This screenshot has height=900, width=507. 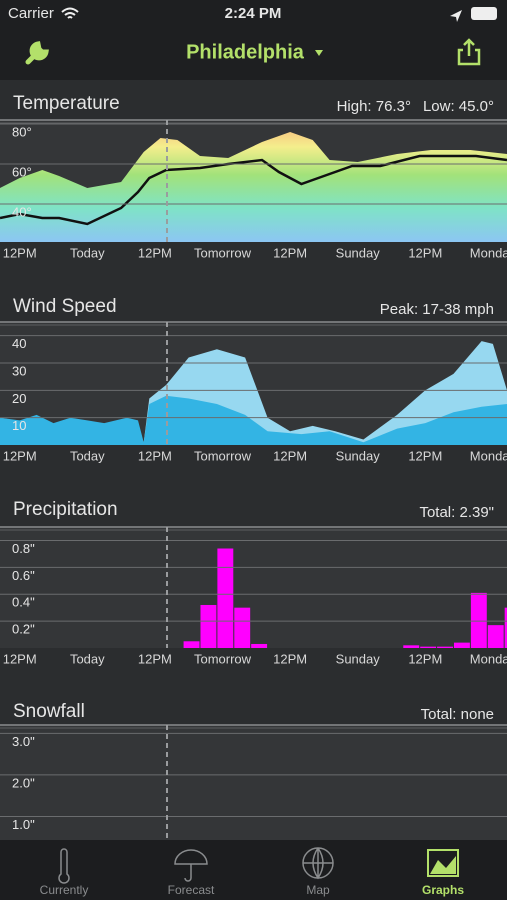 What do you see at coordinates (253, 40) in the screenshot?
I see `top-bar` at bounding box center [253, 40].